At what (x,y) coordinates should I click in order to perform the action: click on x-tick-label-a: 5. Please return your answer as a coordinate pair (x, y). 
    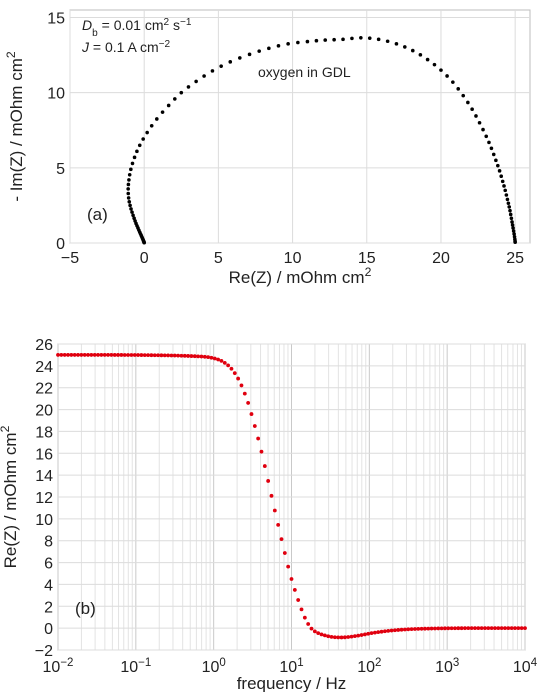
    Looking at the image, I should click on (218, 258).